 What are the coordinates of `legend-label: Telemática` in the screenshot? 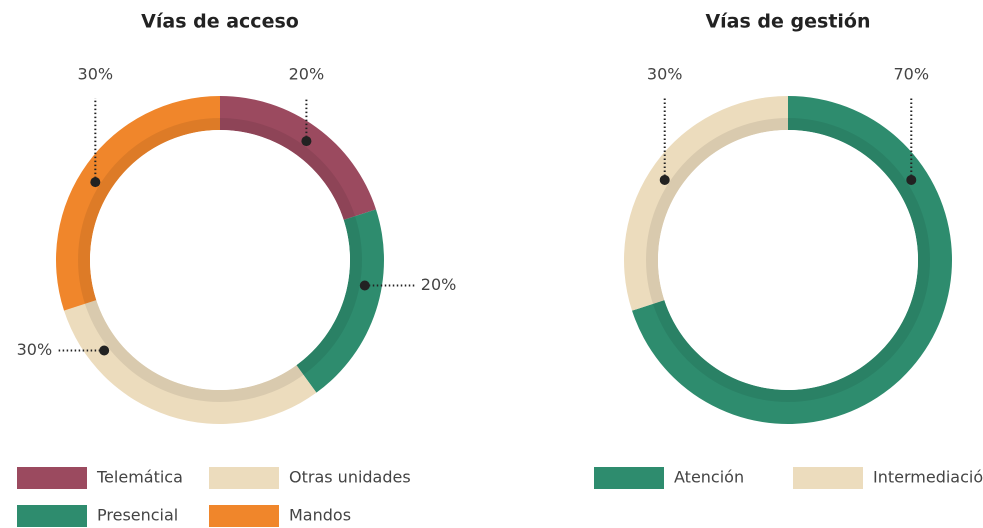 It's located at (139, 477).